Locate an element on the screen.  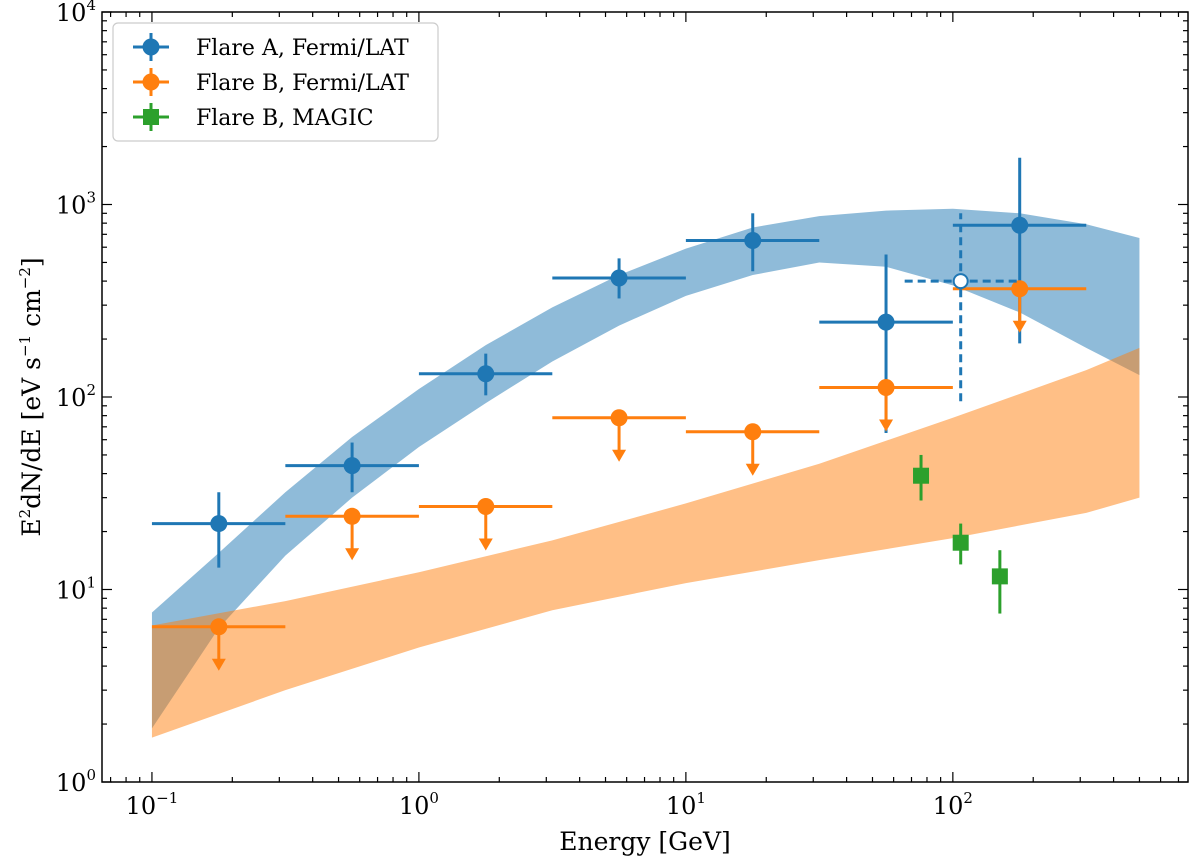
legend-label: Flare A, Fermi/LAT is located at coordinates (302, 48).